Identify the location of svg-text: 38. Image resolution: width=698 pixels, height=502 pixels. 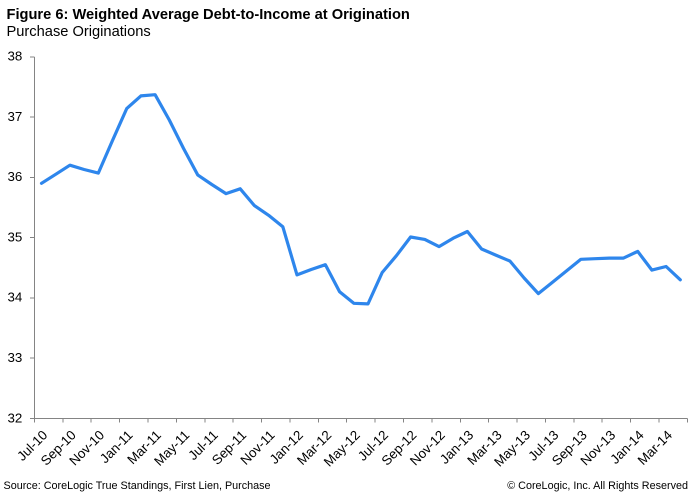
(14, 56).